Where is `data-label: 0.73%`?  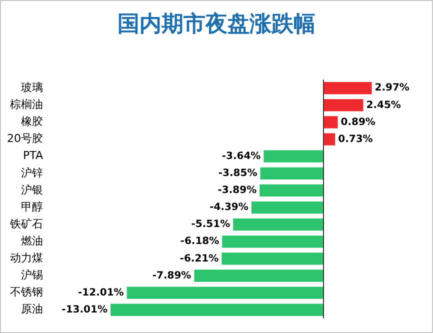 data-label: 0.73% is located at coordinates (355, 139).